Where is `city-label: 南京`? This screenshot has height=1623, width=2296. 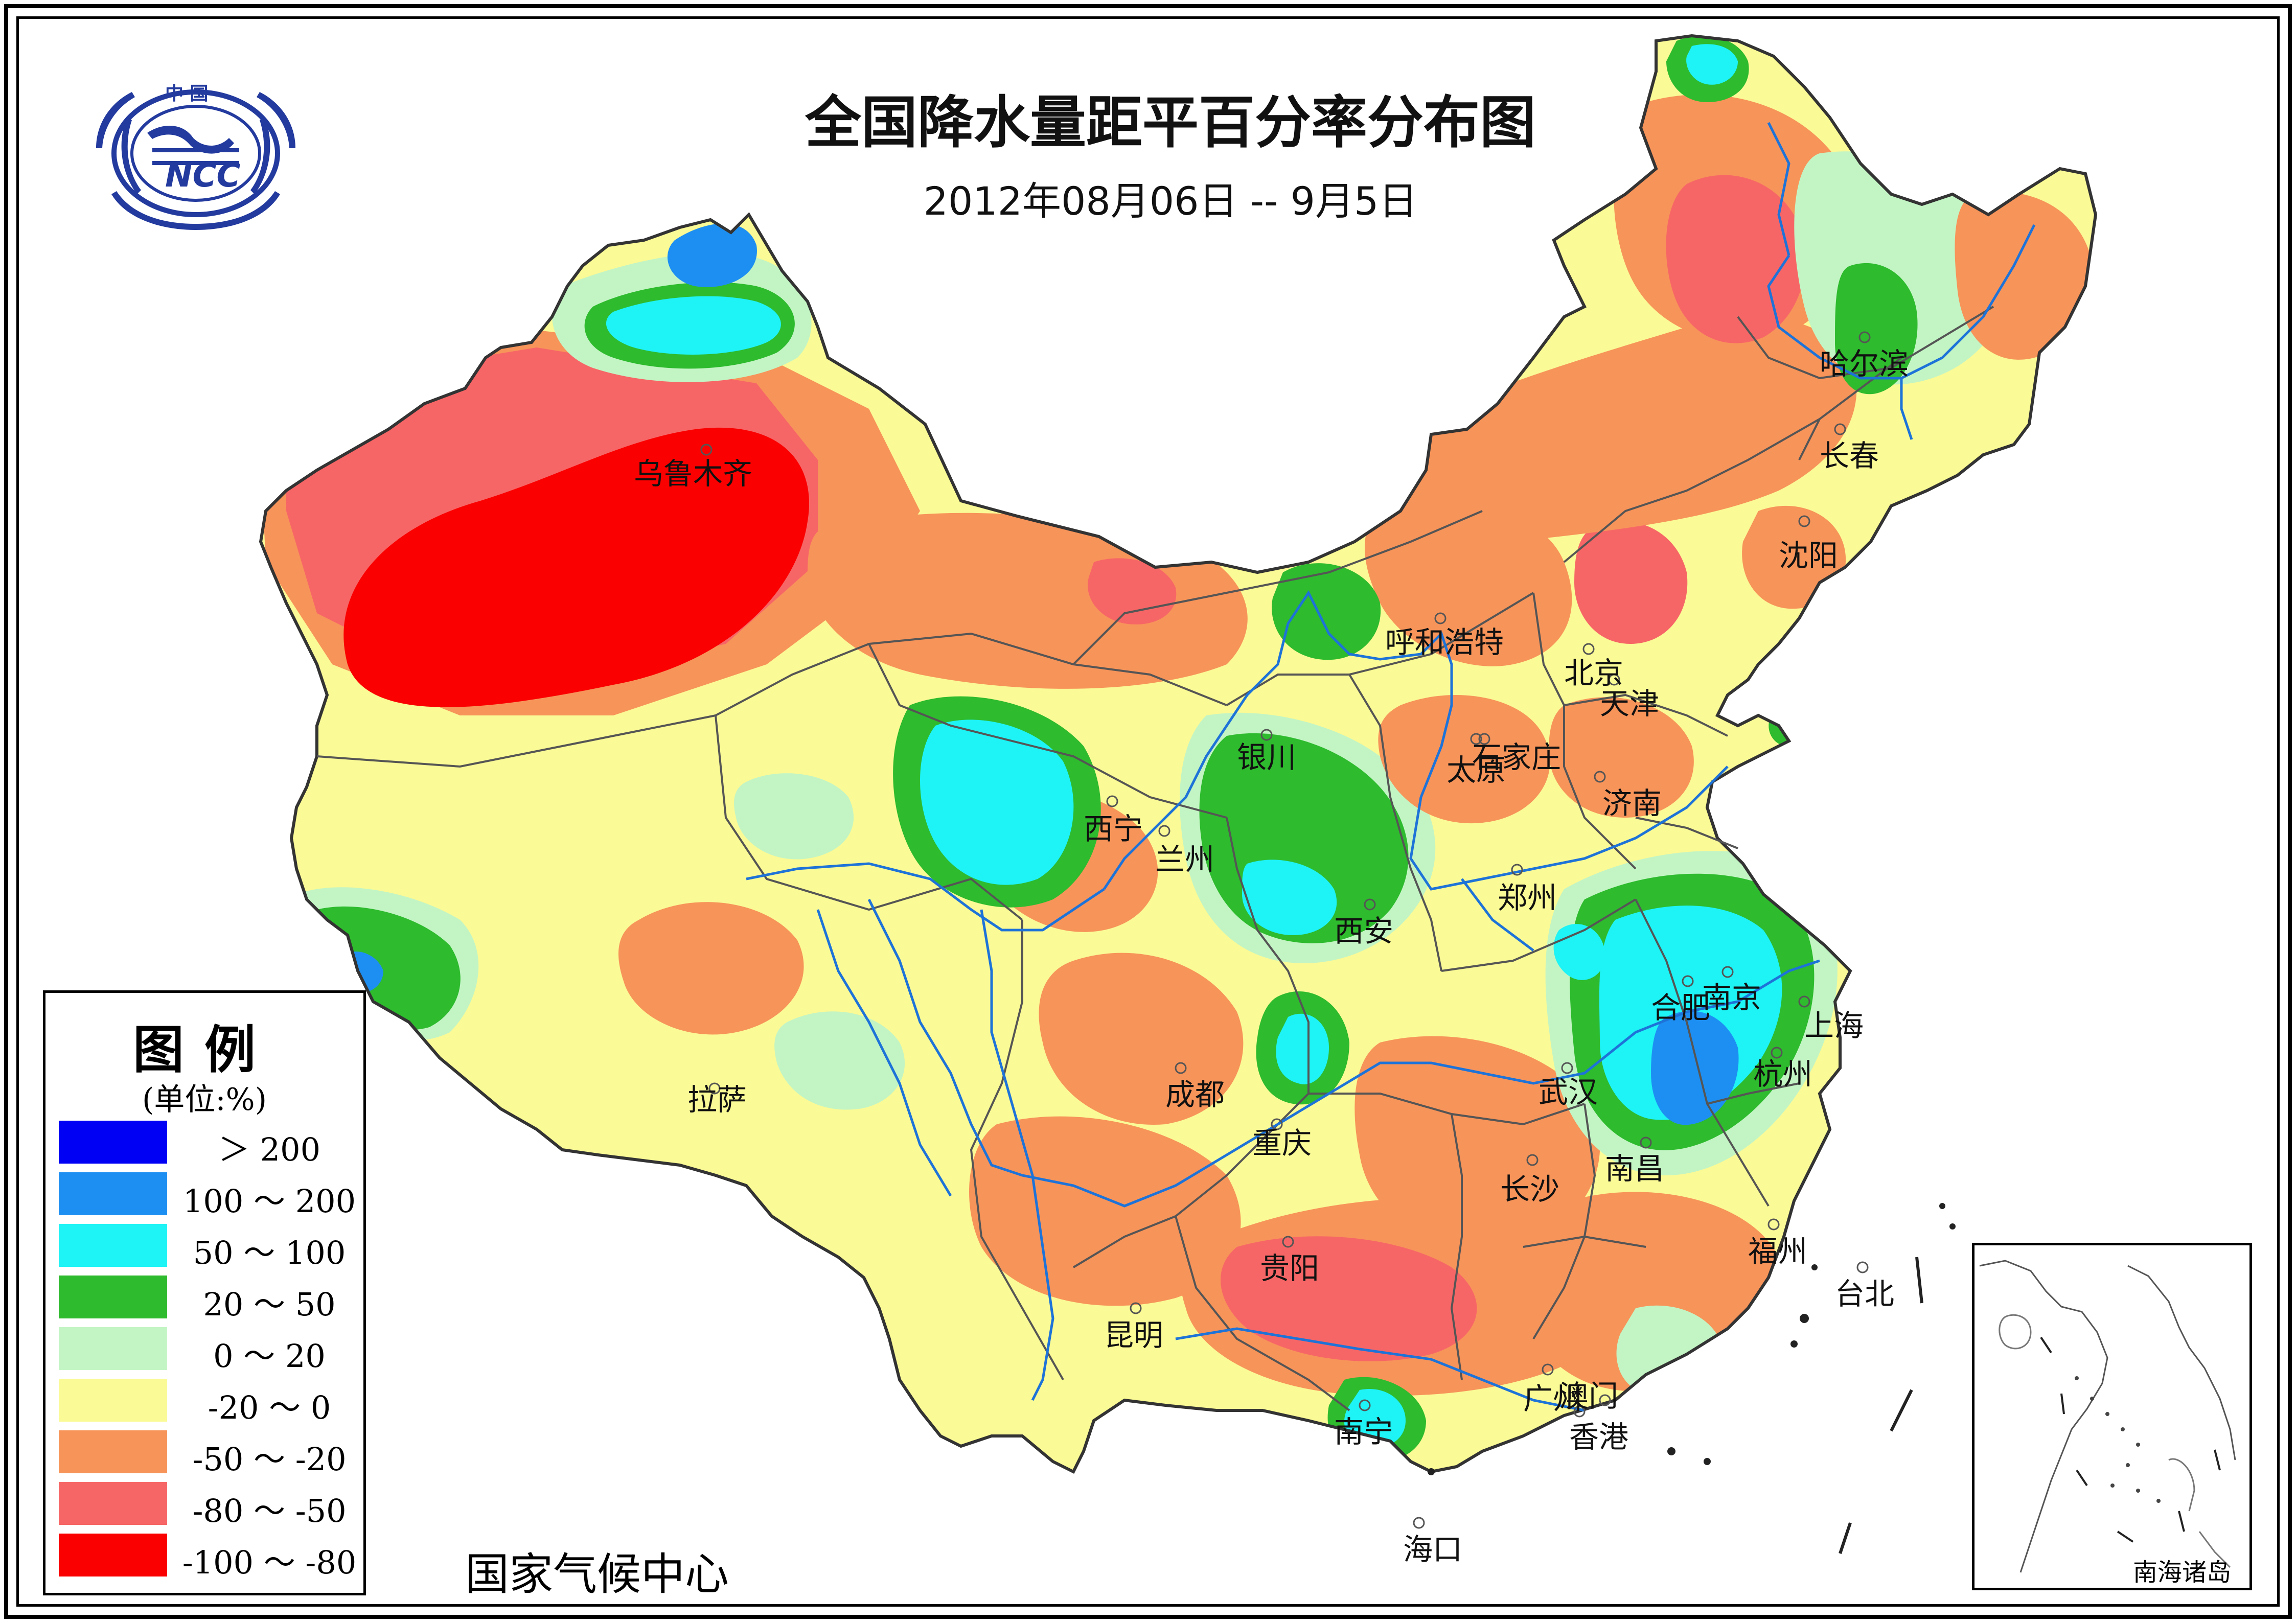 city-label: 南京 is located at coordinates (1732, 997).